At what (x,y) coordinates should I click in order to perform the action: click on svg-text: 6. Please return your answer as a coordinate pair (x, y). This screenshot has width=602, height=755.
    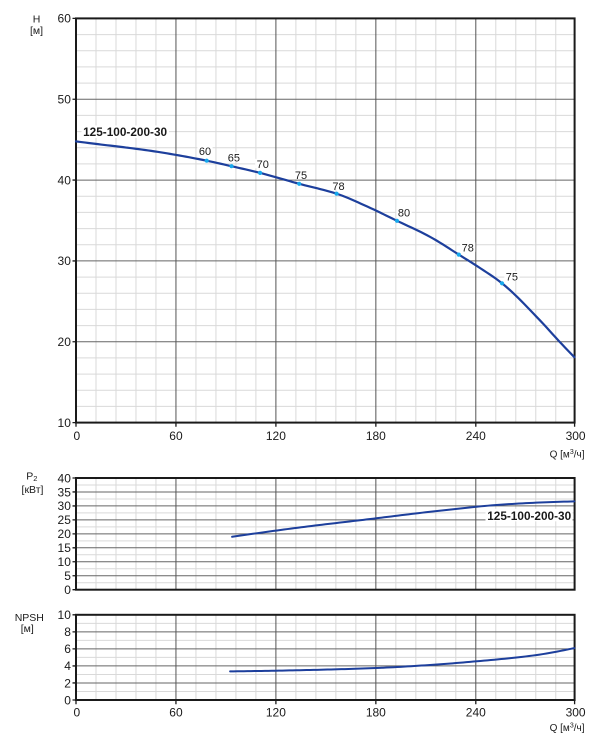
    Looking at the image, I should click on (67, 649).